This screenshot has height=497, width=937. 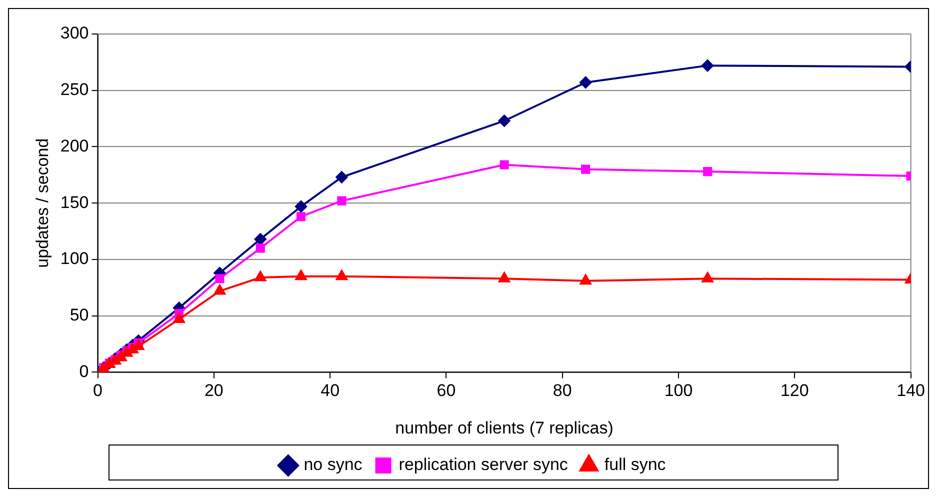 What do you see at coordinates (483, 464) in the screenshot?
I see `legend-label: replication server sync` at bounding box center [483, 464].